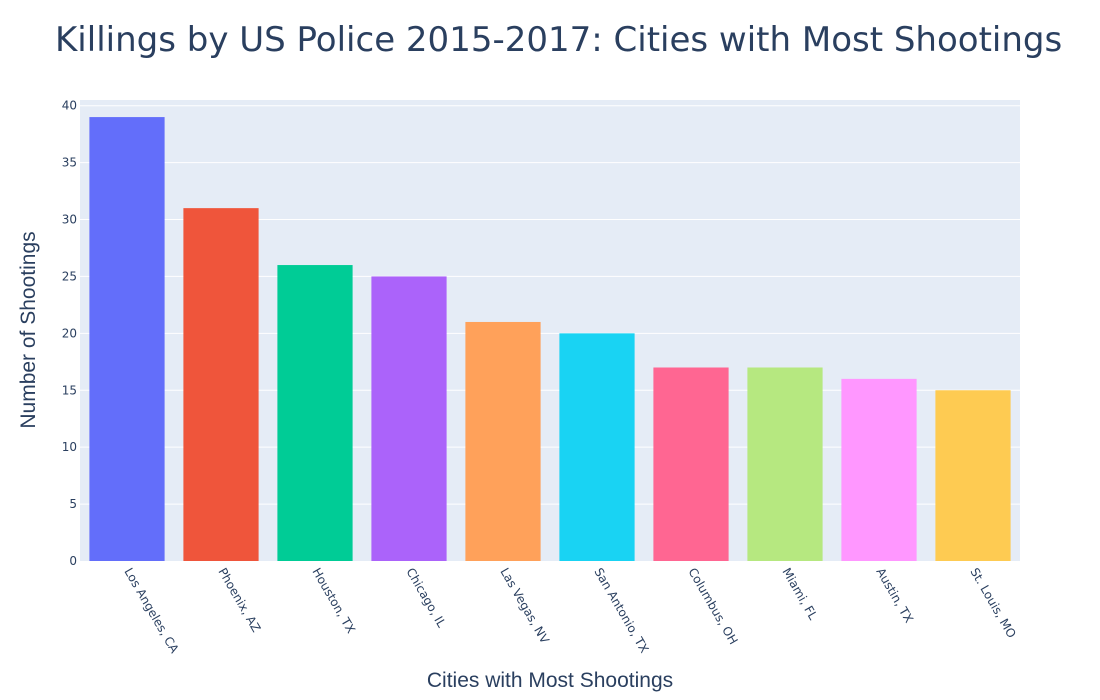 This screenshot has width=1100, height=700. What do you see at coordinates (425, 598) in the screenshot?
I see `x-tick-label: Chicago, IL` at bounding box center [425, 598].